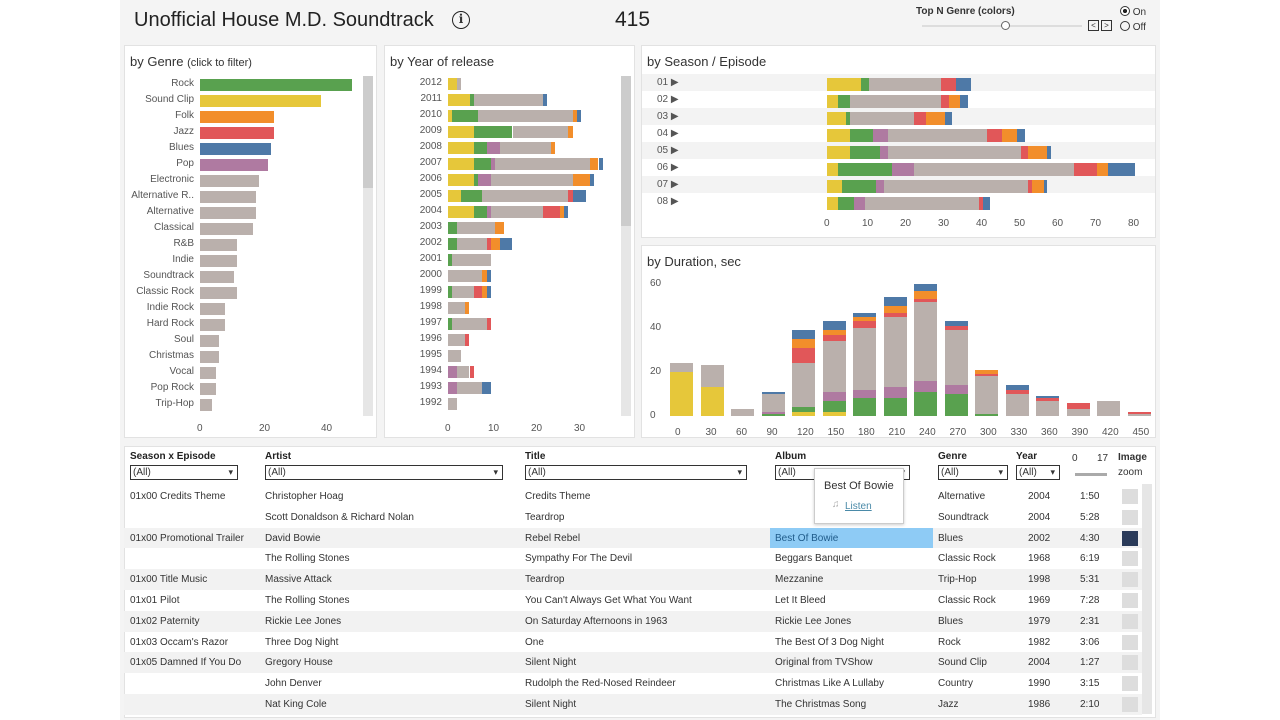  I want to click on cell-title: On Saturday Afternoons in 1963, so click(596, 621).